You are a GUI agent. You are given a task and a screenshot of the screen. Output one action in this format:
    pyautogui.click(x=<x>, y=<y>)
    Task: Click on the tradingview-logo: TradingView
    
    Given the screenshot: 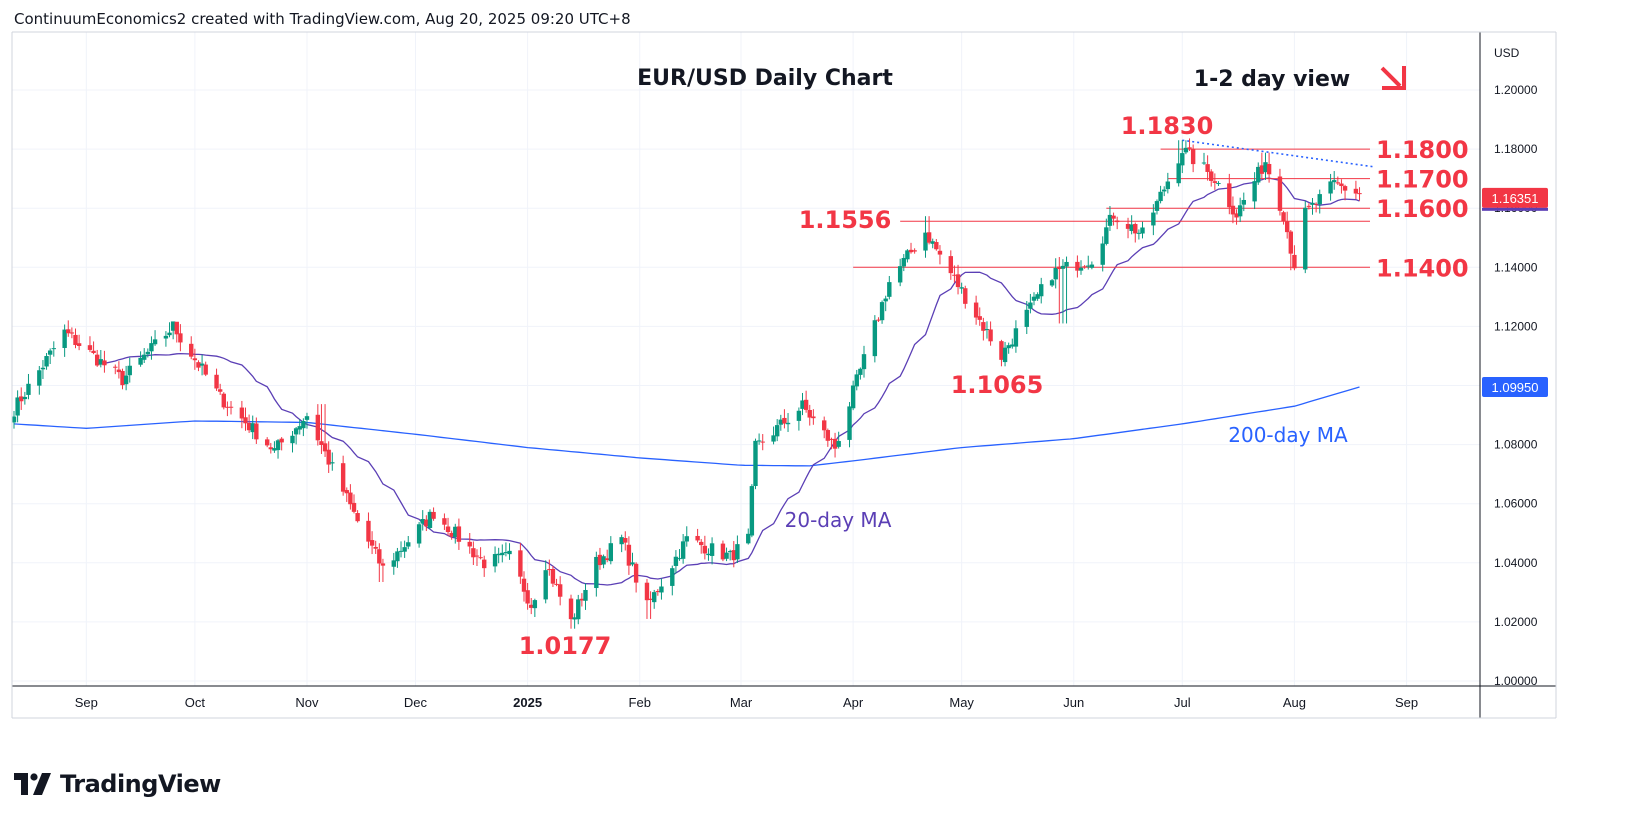 What is the action you would take?
    pyautogui.click(x=117, y=784)
    